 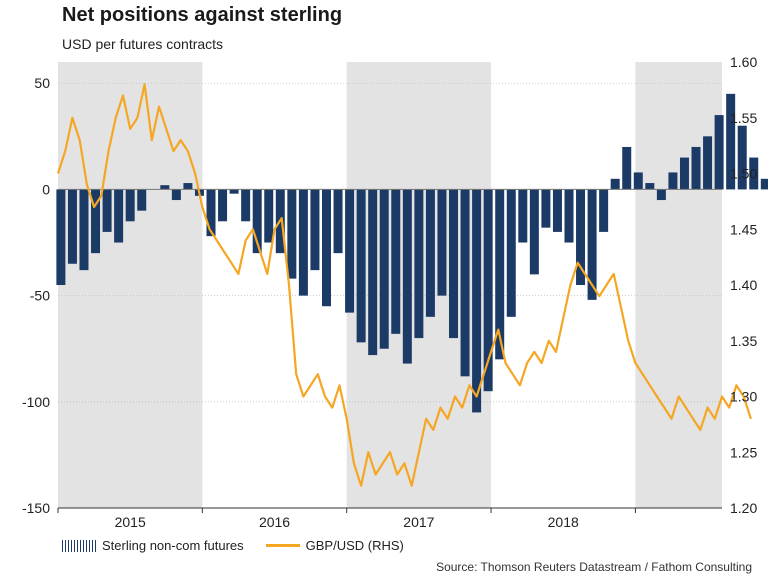 What do you see at coordinates (743, 508) in the screenshot?
I see `right-tick-label: 1.20` at bounding box center [743, 508].